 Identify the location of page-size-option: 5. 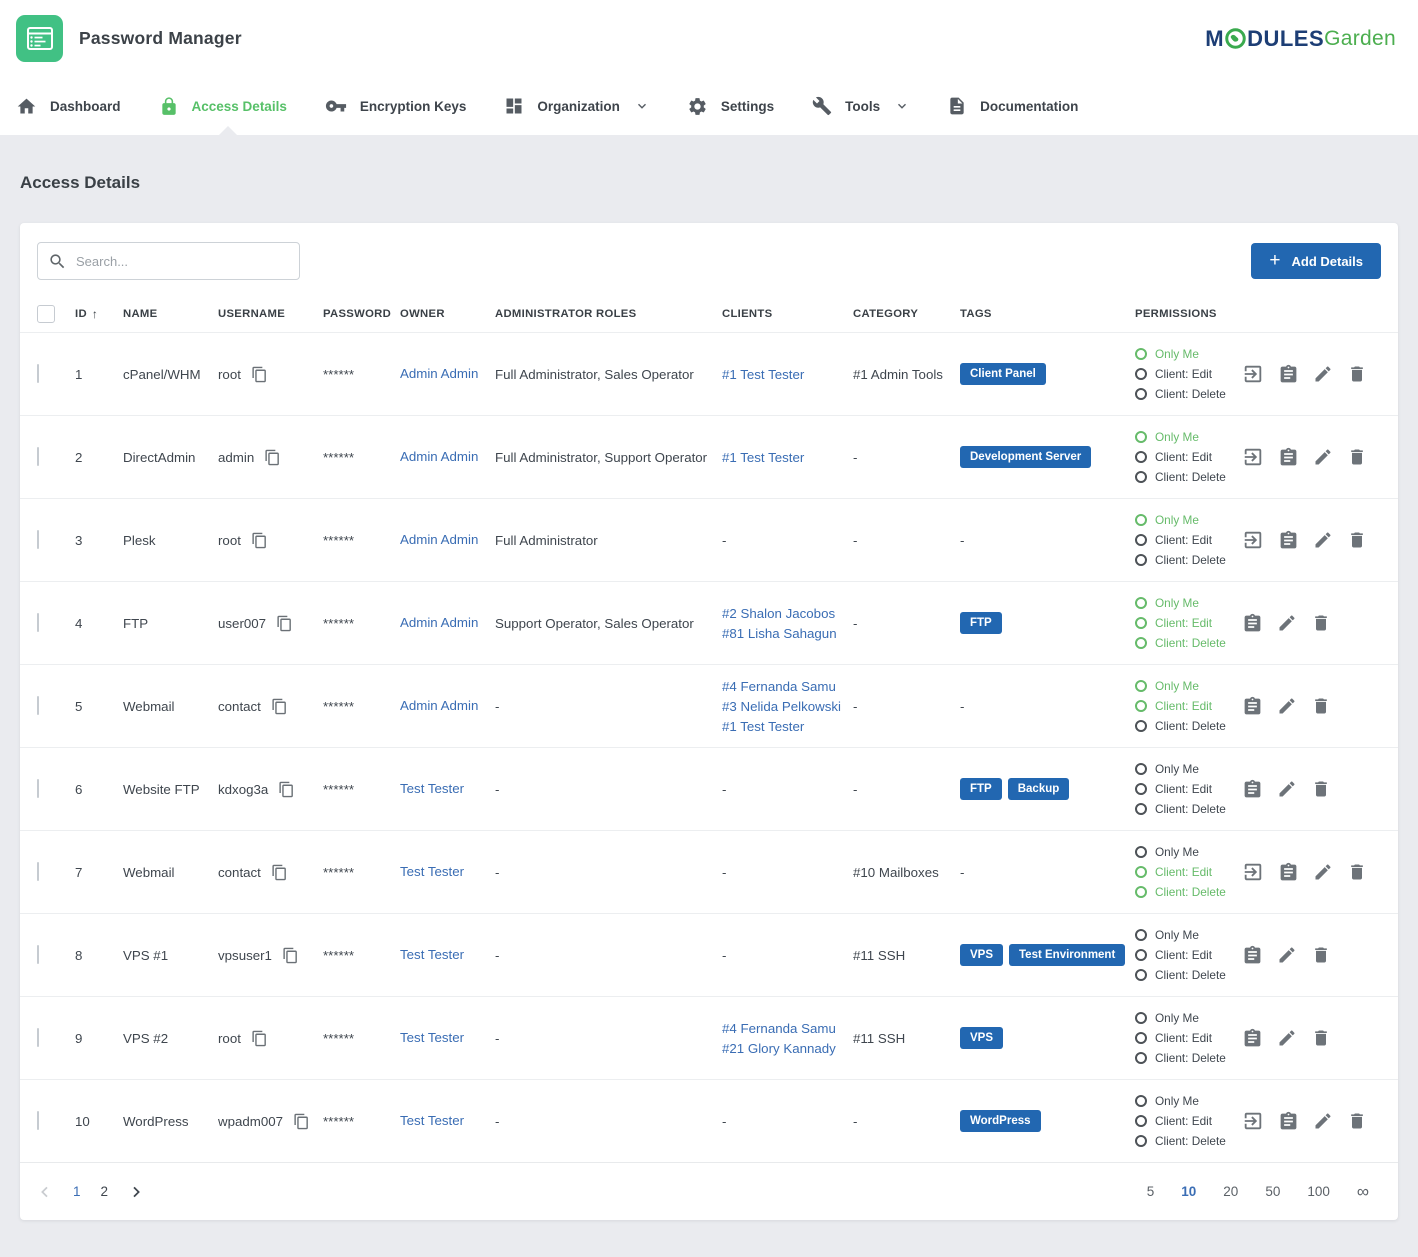
(1150, 1191).